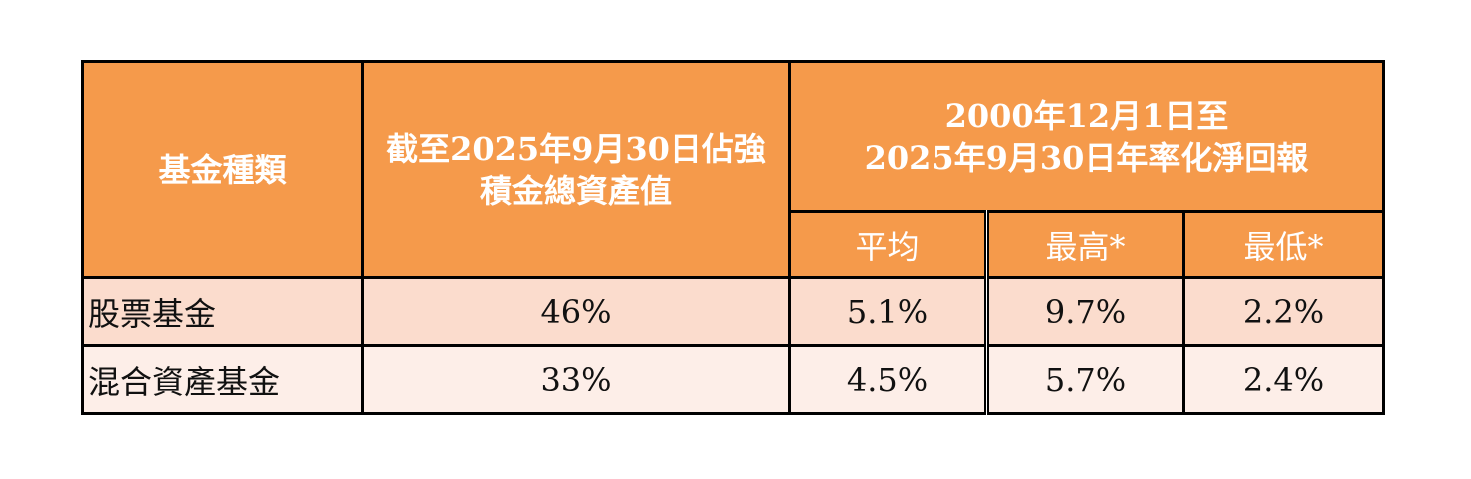 This screenshot has width=1471, height=479. I want to click on header-return-line1: 2000年12月1日至, so click(1086, 115).